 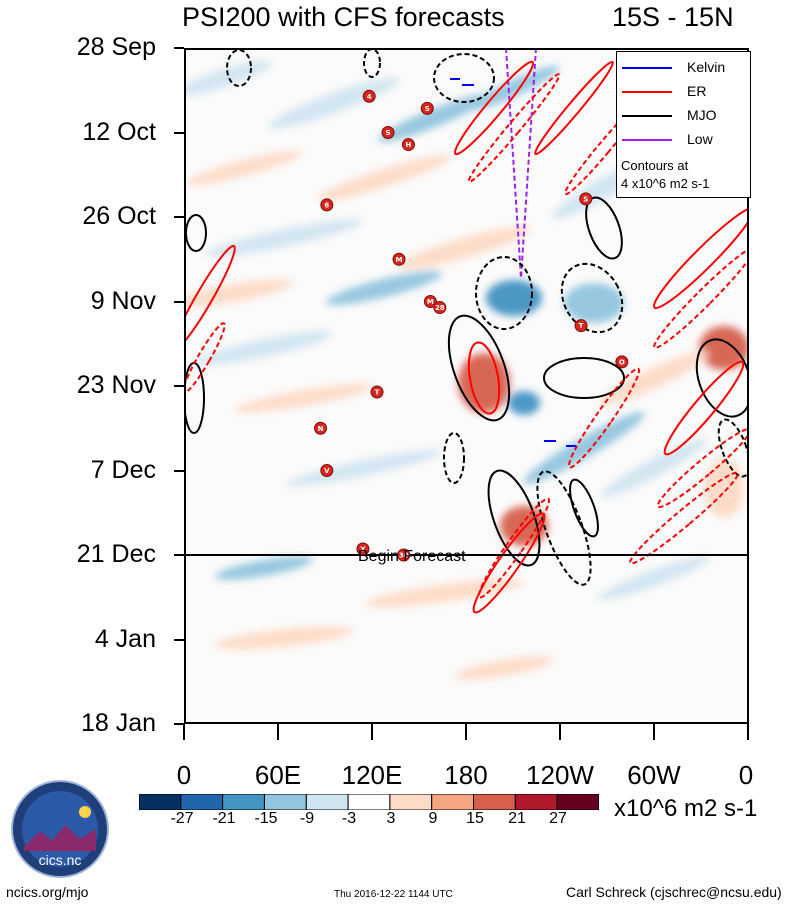 What do you see at coordinates (182, 818) in the screenshot?
I see `colorbar-label: -27` at bounding box center [182, 818].